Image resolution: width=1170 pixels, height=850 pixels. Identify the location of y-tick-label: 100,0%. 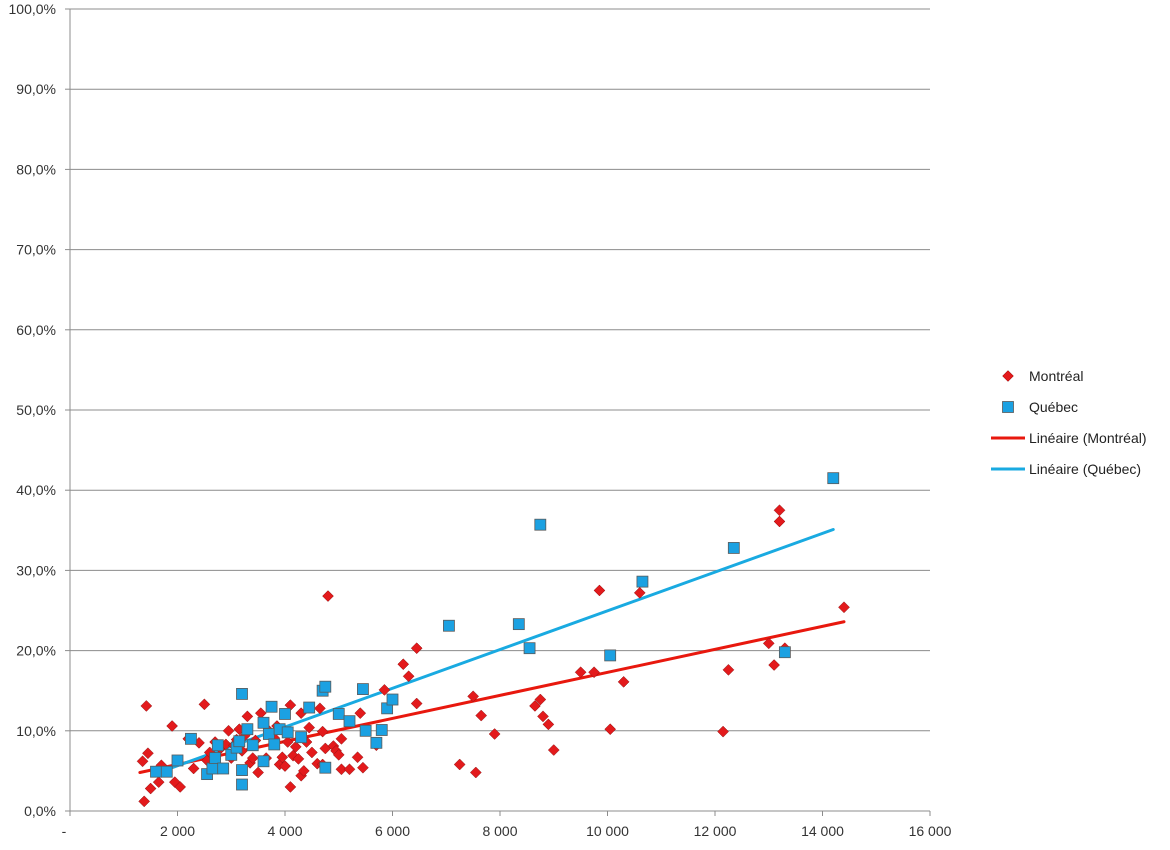
(32, 9).